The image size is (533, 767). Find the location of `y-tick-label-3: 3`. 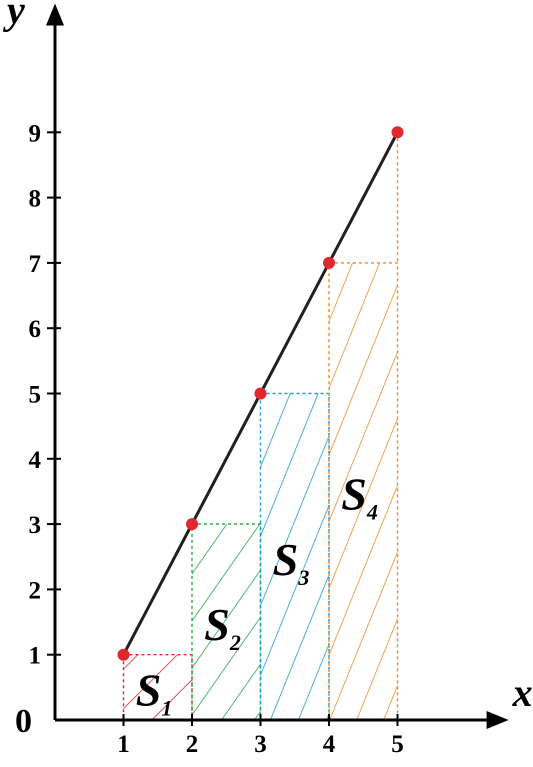

y-tick-label-3: 3 is located at coordinates (35, 525).